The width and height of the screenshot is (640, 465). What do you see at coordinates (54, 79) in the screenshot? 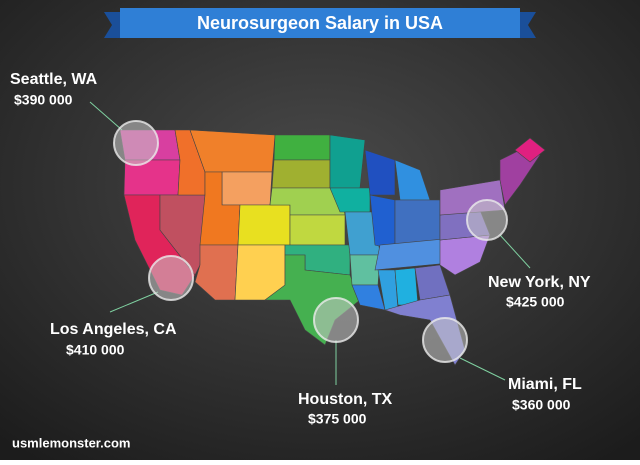
I see `city: Seattle, WA` at bounding box center [54, 79].